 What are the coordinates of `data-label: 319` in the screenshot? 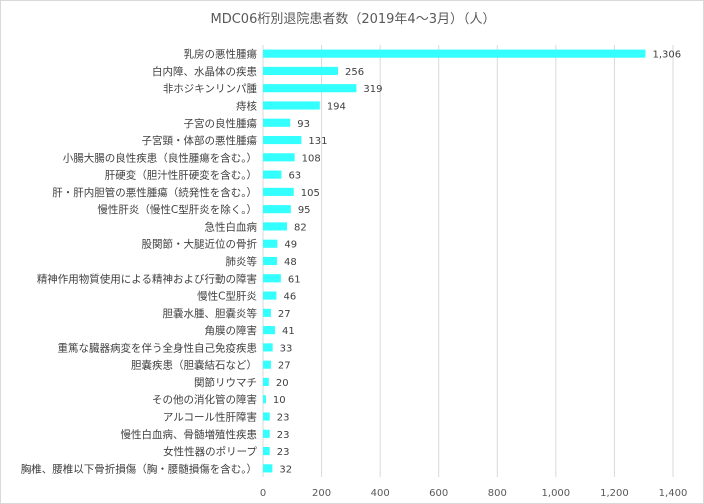 It's located at (372, 89).